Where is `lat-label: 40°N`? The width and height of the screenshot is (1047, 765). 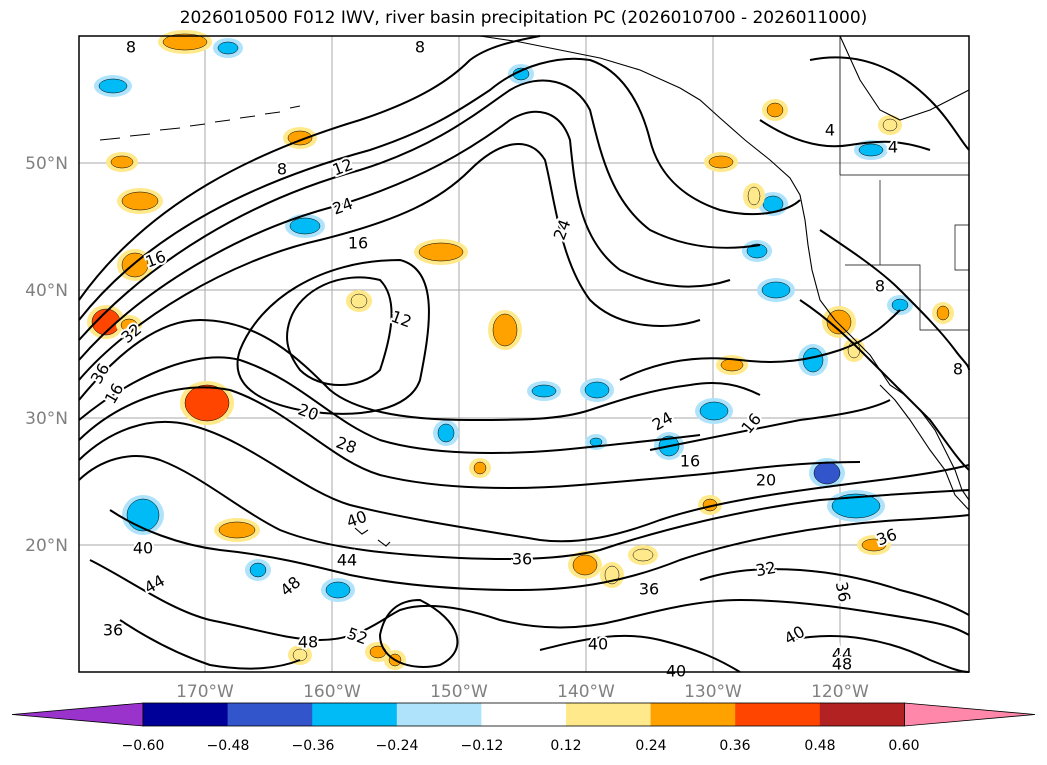
lat-label: 40°N is located at coordinates (46, 291).